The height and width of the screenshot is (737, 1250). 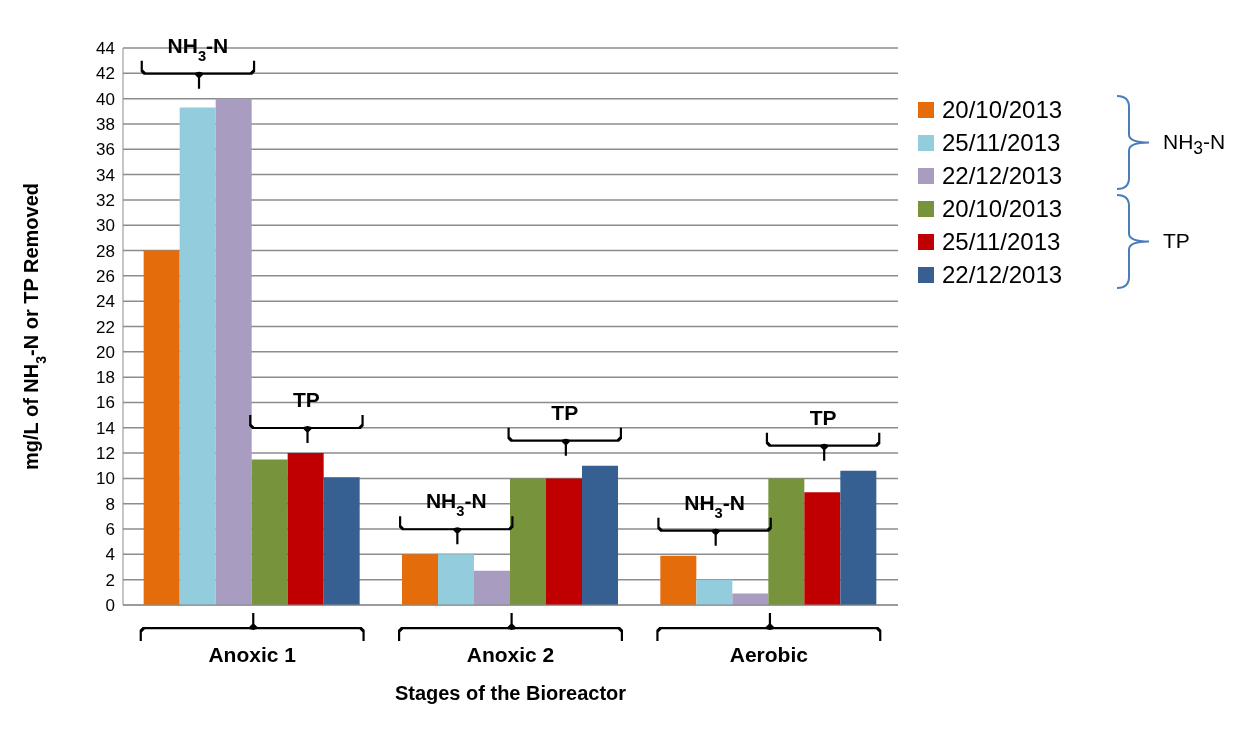 What do you see at coordinates (105, 226) in the screenshot?
I see `y-tick-label: 30` at bounding box center [105, 226].